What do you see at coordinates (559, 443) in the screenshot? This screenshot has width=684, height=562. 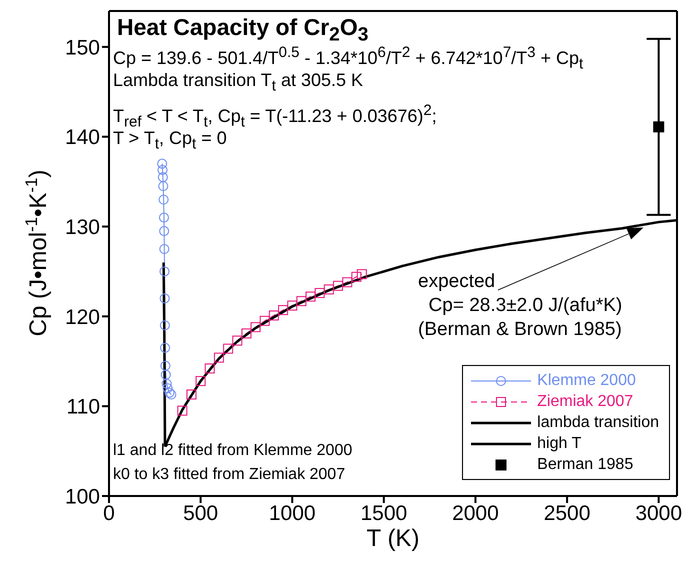 I see `legend-label: high T` at bounding box center [559, 443].